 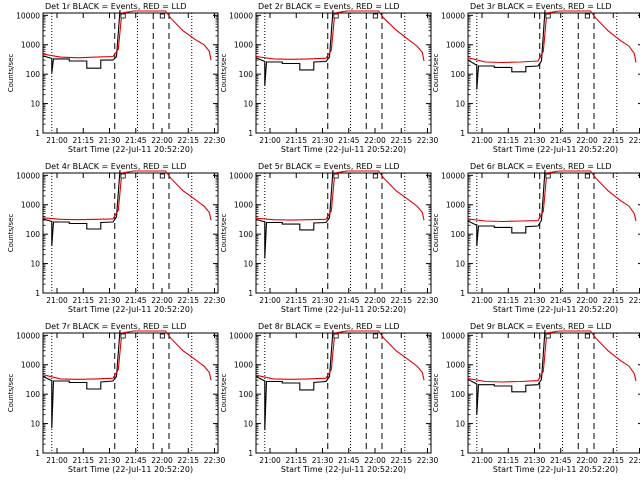 I want to click on chart-title: Det 6r BLACK = Events, RED = LLD, so click(x=541, y=166).